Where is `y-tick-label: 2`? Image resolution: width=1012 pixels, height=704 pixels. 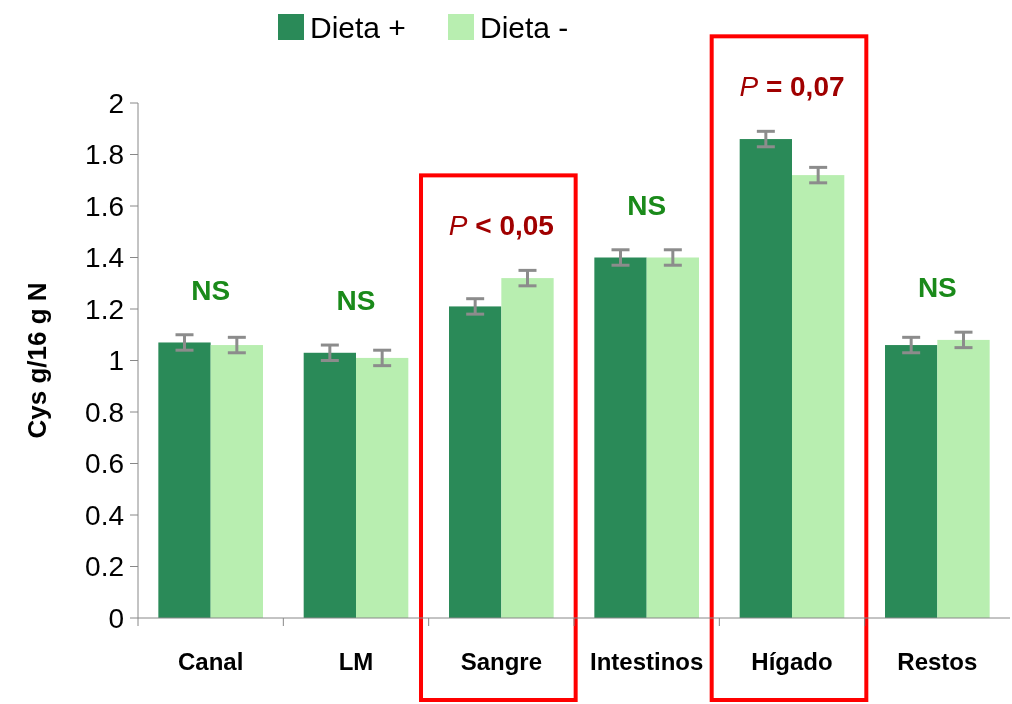 y-tick-label: 2 is located at coordinates (116, 103).